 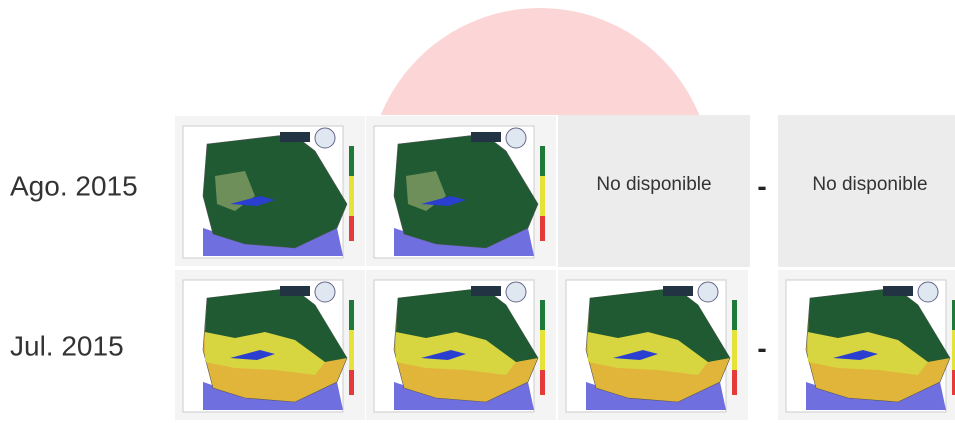 I want to click on row-label: Jul. 2015, so click(x=67, y=345).